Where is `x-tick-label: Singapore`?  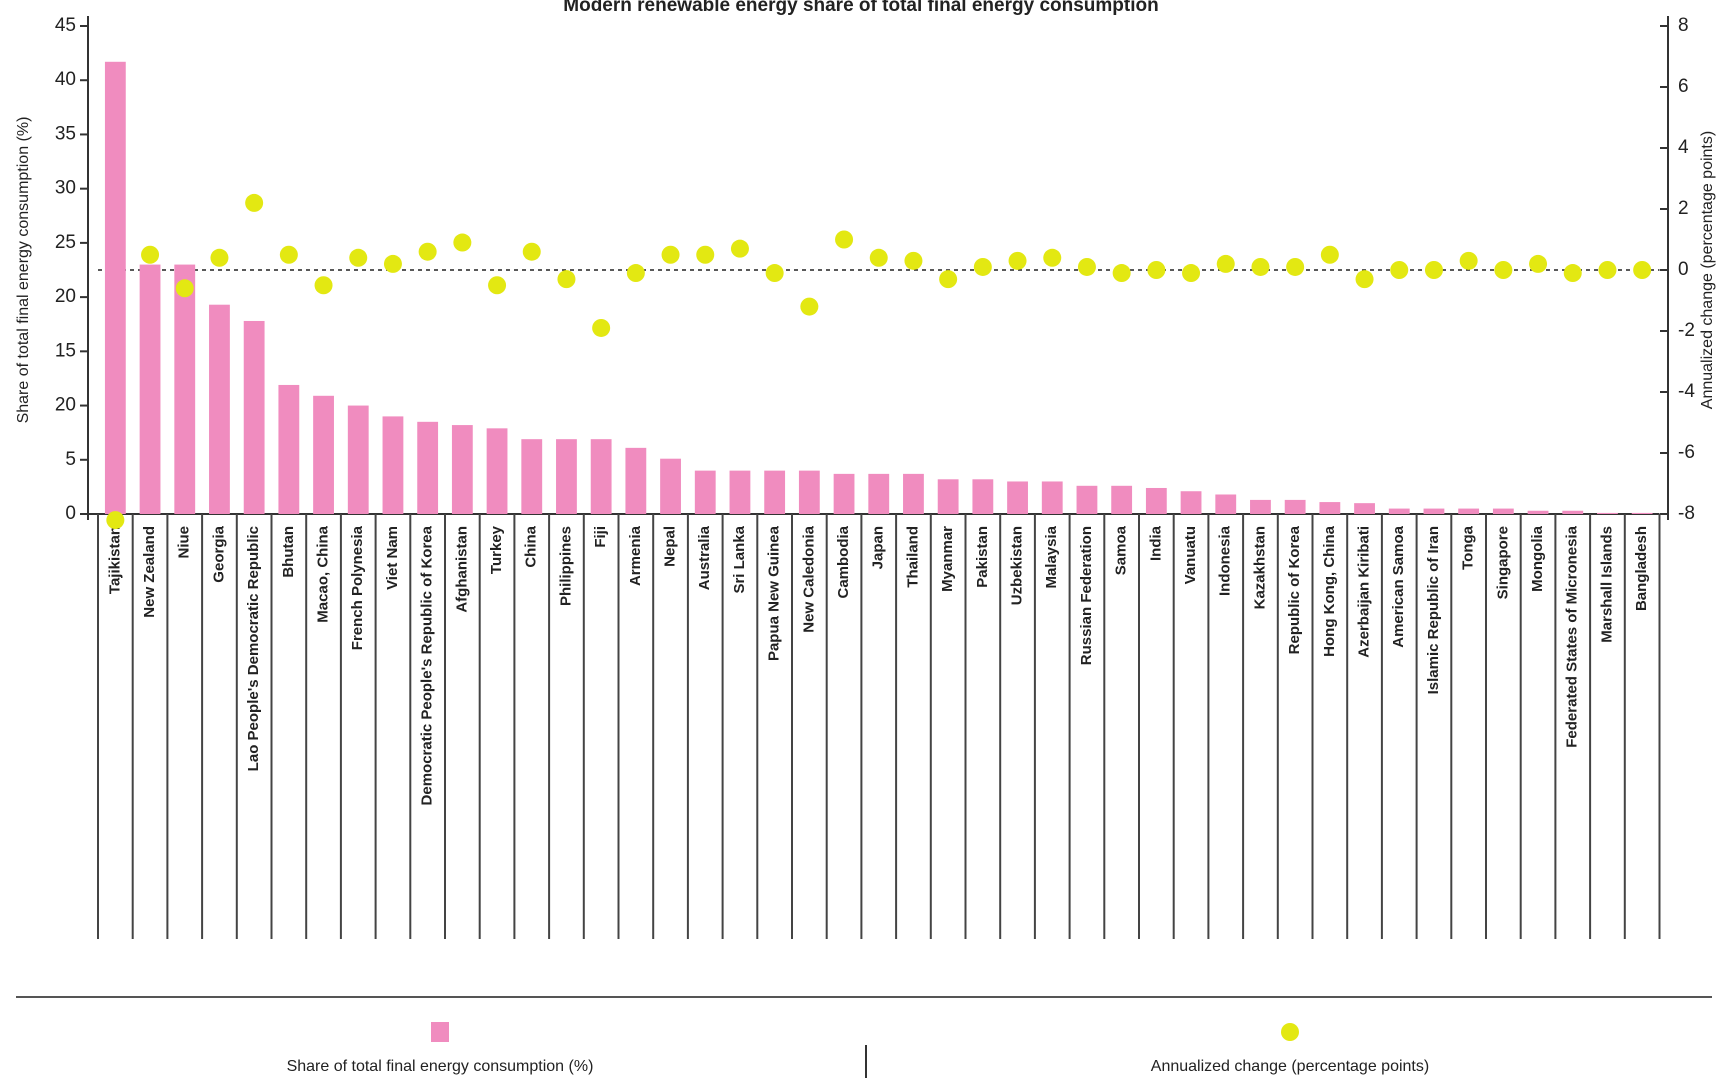 x-tick-label: Singapore is located at coordinates (1502, 562).